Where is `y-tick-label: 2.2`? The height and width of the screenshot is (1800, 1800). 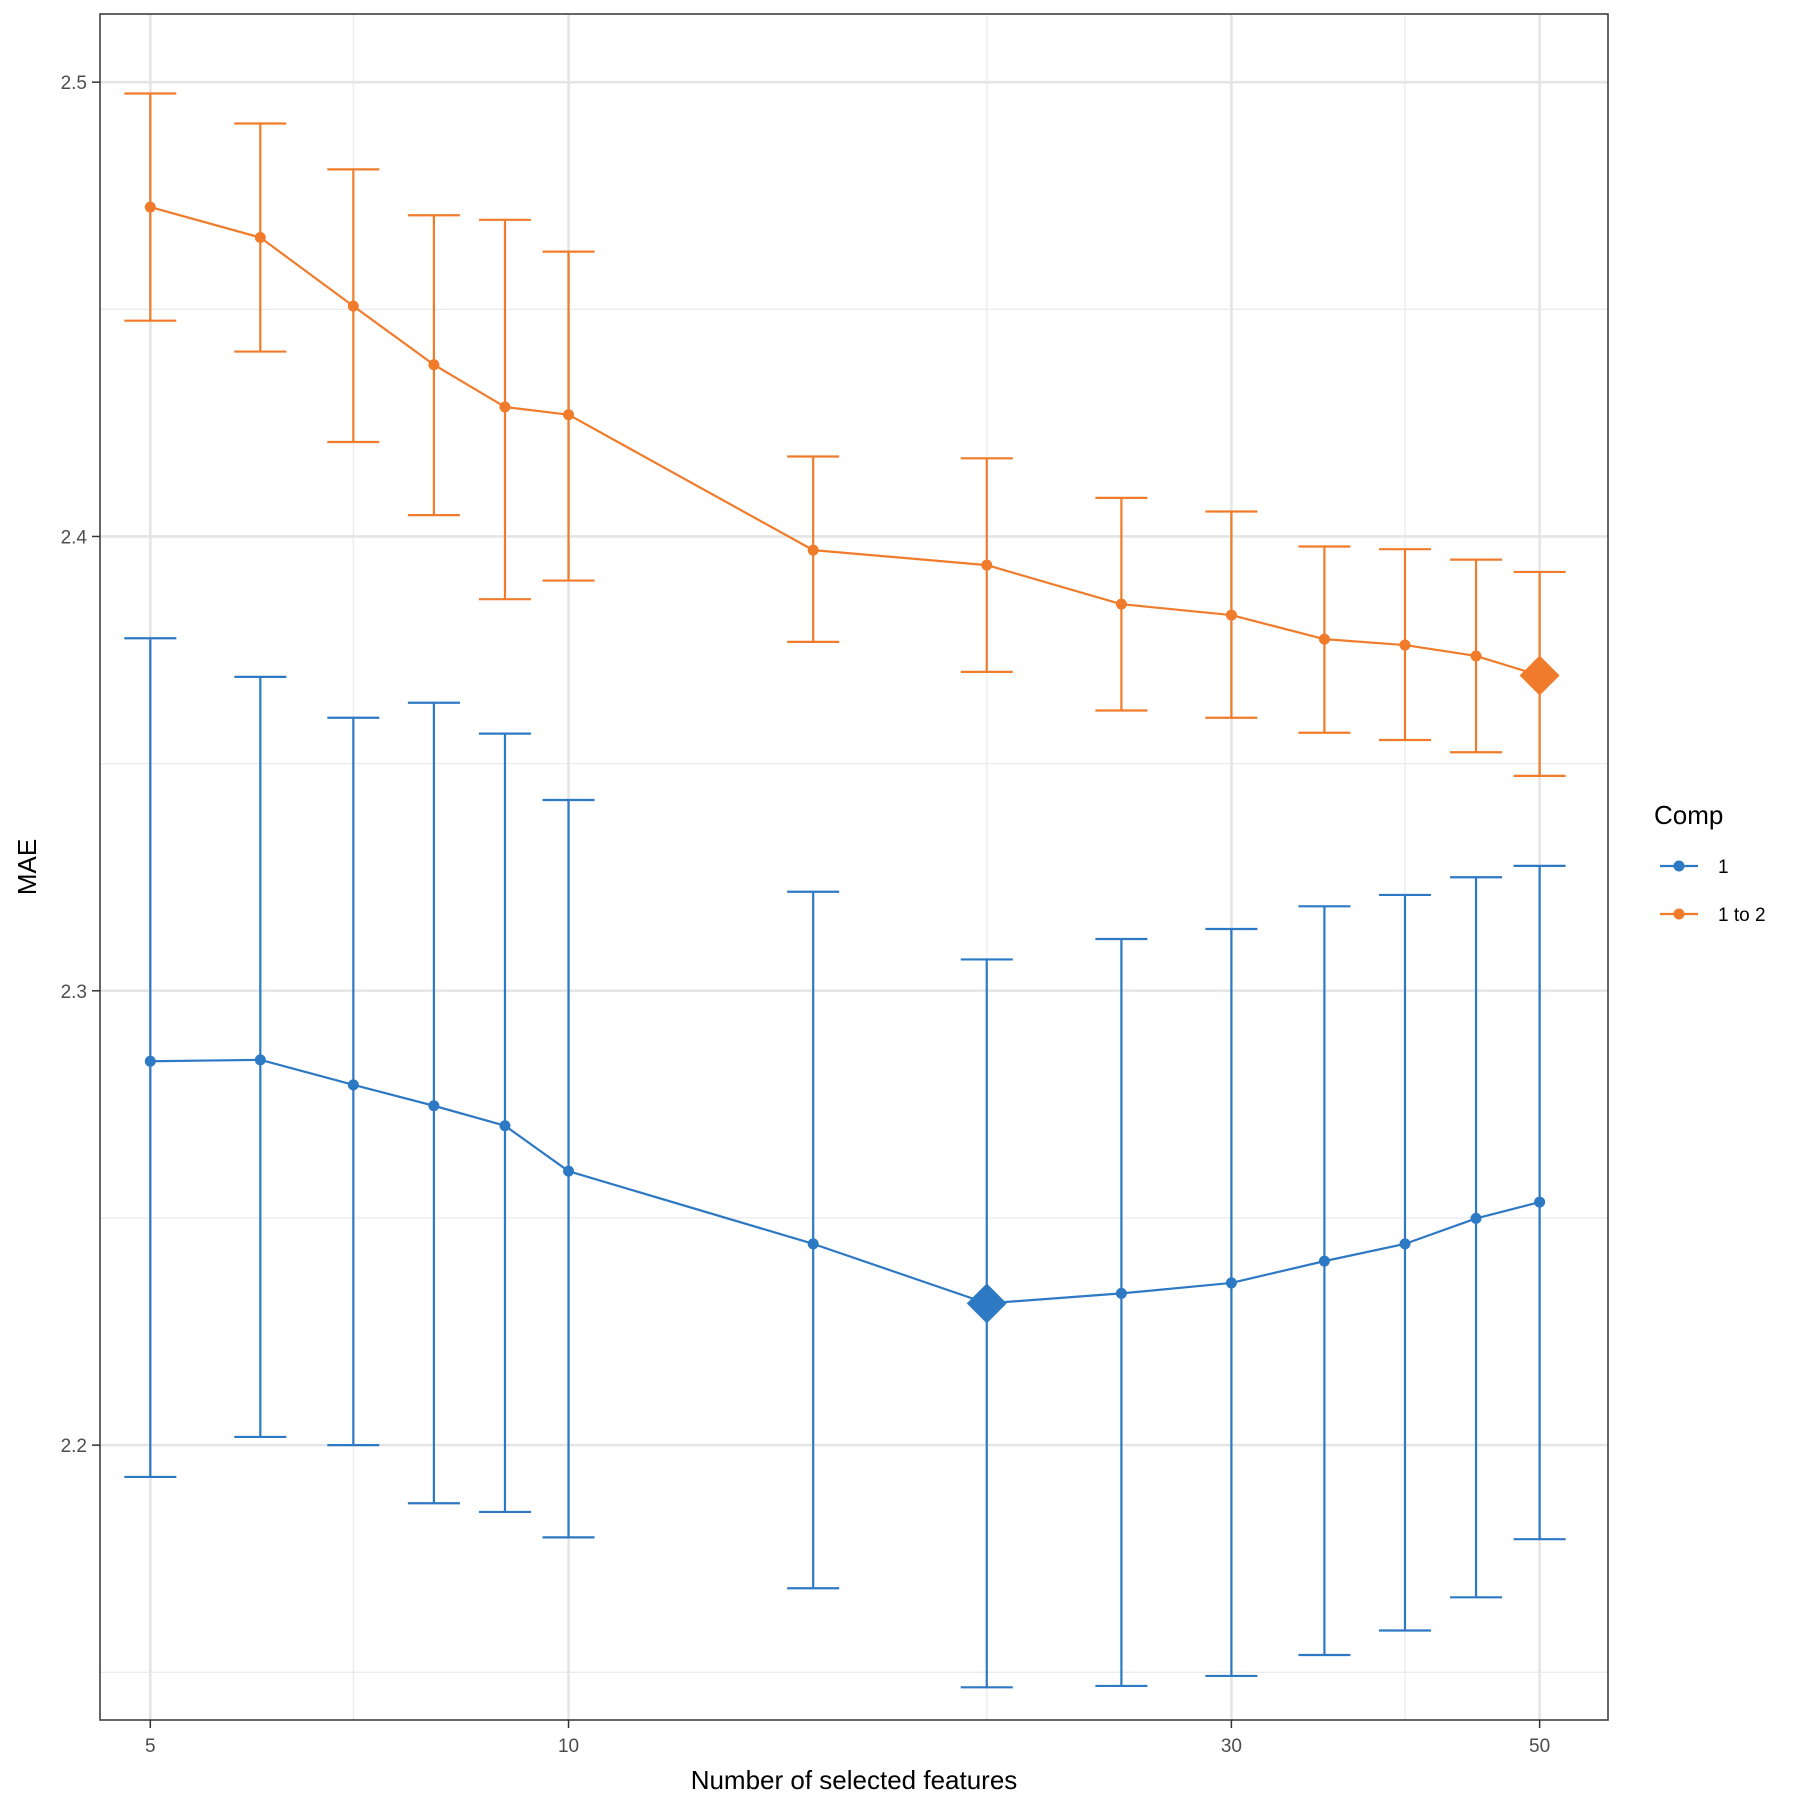
y-tick-label: 2.2 is located at coordinates (74, 1446).